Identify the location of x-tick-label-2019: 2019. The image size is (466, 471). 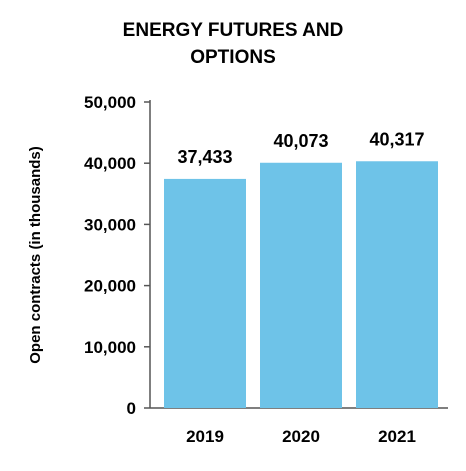
(205, 436).